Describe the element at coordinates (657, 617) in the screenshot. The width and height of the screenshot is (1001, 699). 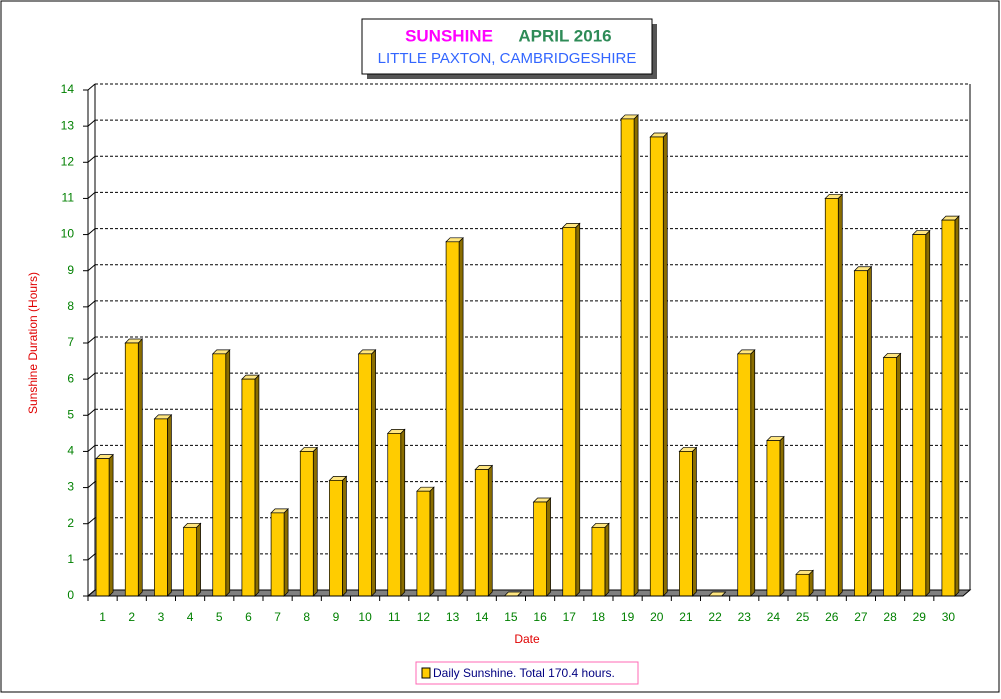
I see `x-tick-label: 20` at that location.